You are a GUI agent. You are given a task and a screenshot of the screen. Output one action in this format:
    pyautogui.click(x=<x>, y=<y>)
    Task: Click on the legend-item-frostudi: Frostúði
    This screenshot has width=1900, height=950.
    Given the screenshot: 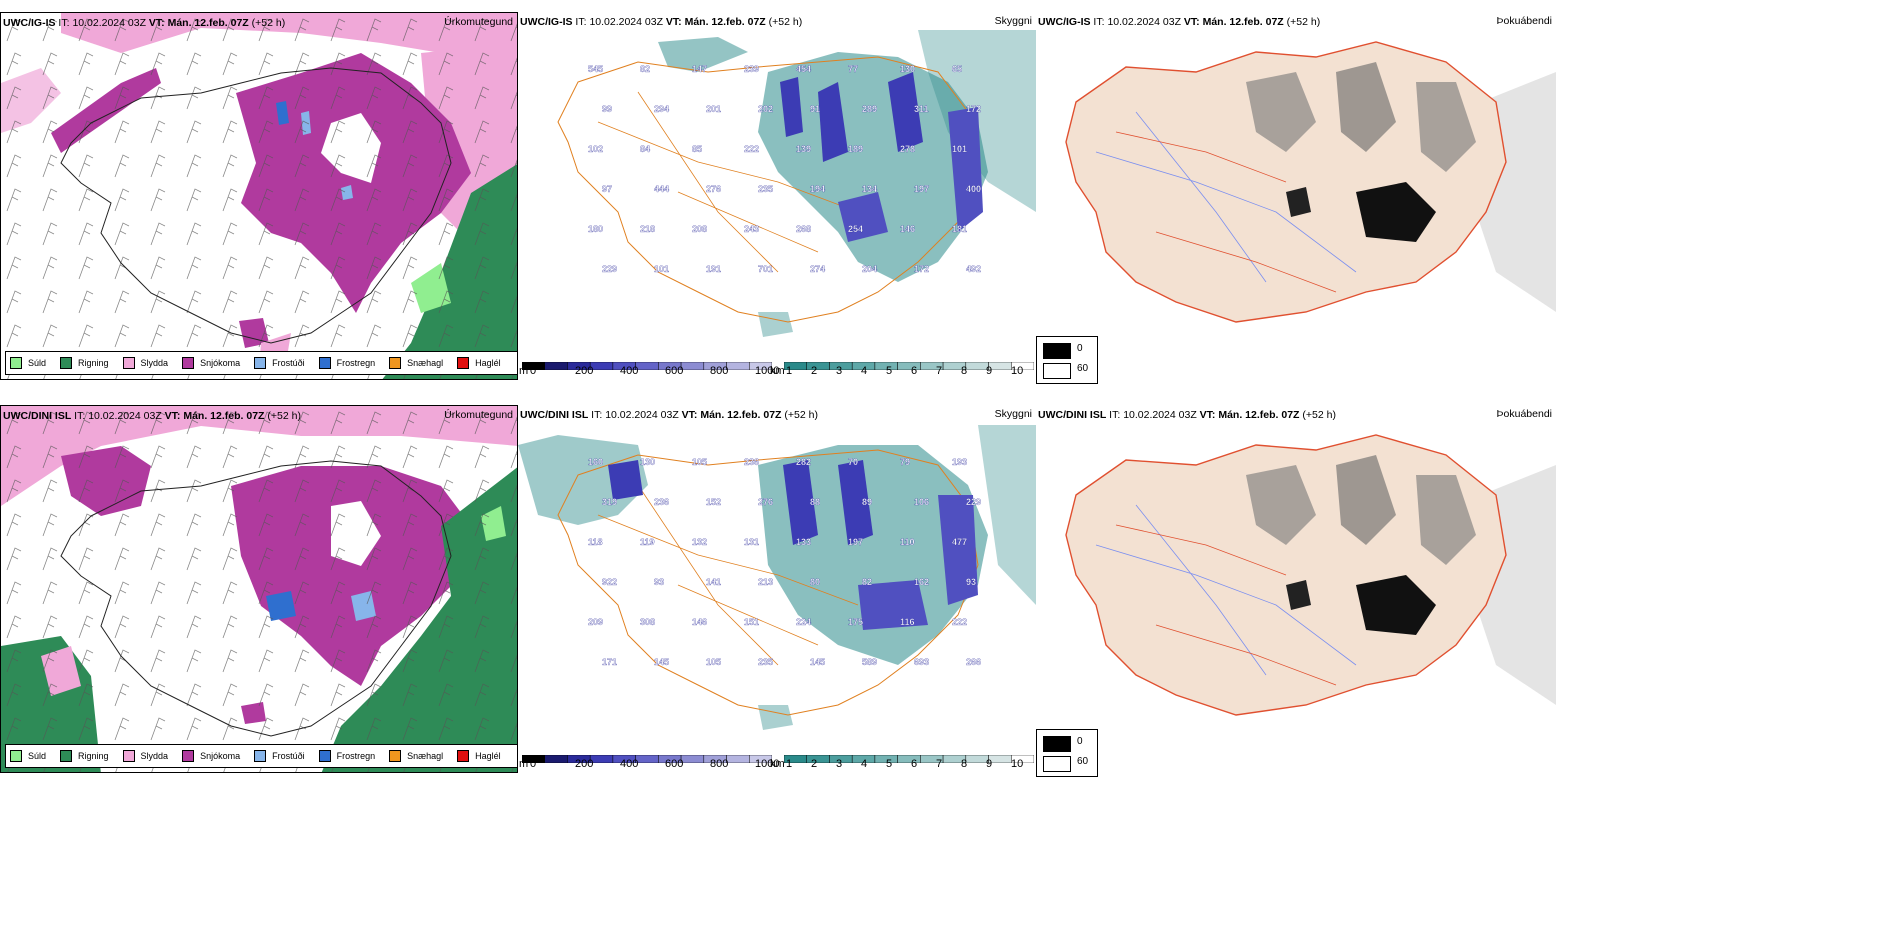 What is the action you would take?
    pyautogui.click(x=279, y=756)
    